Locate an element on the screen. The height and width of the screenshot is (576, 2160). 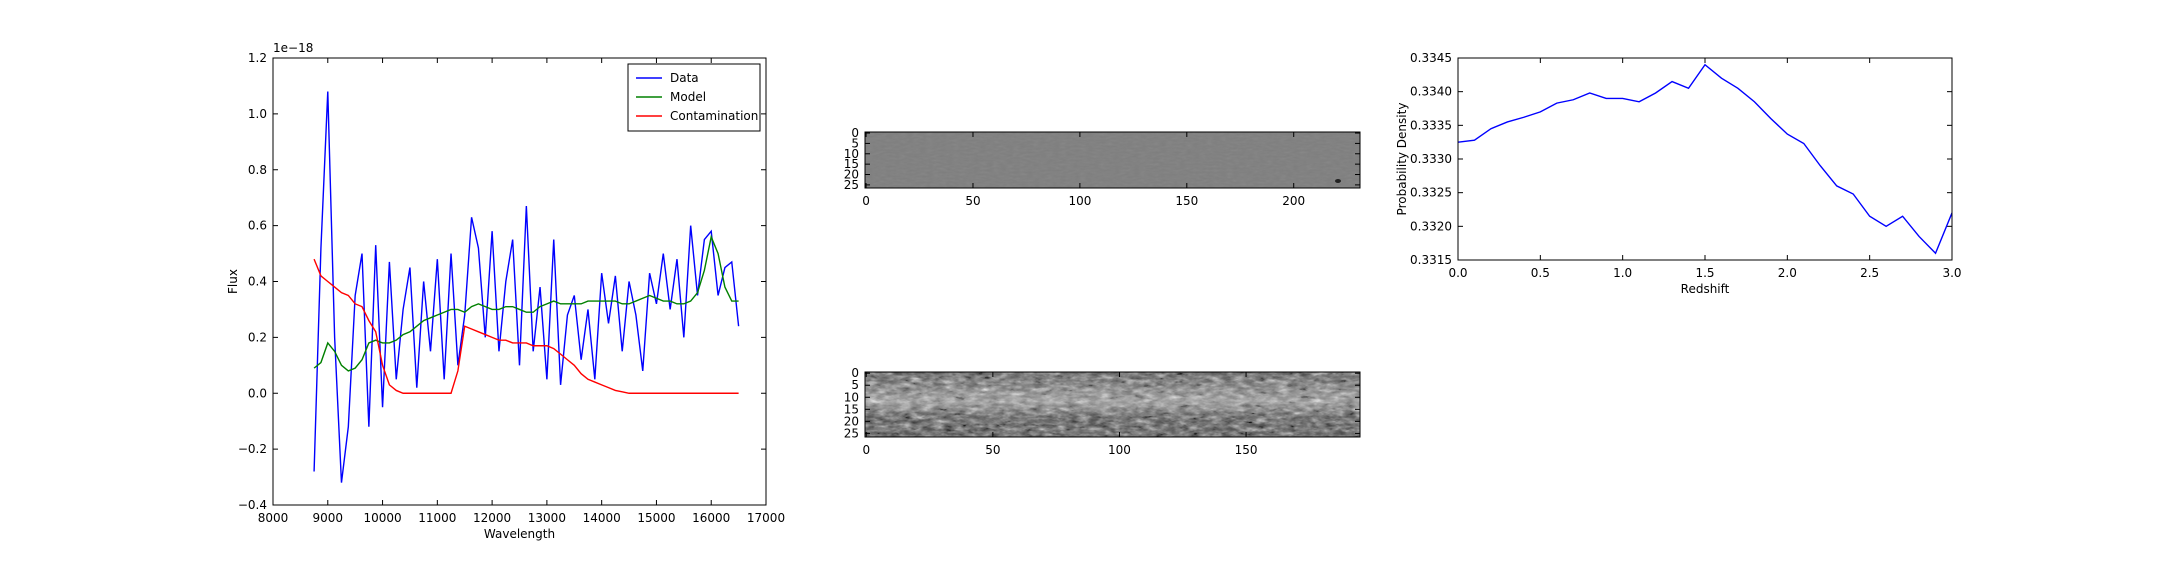
y-axis-label: Flux is located at coordinates (233, 281).